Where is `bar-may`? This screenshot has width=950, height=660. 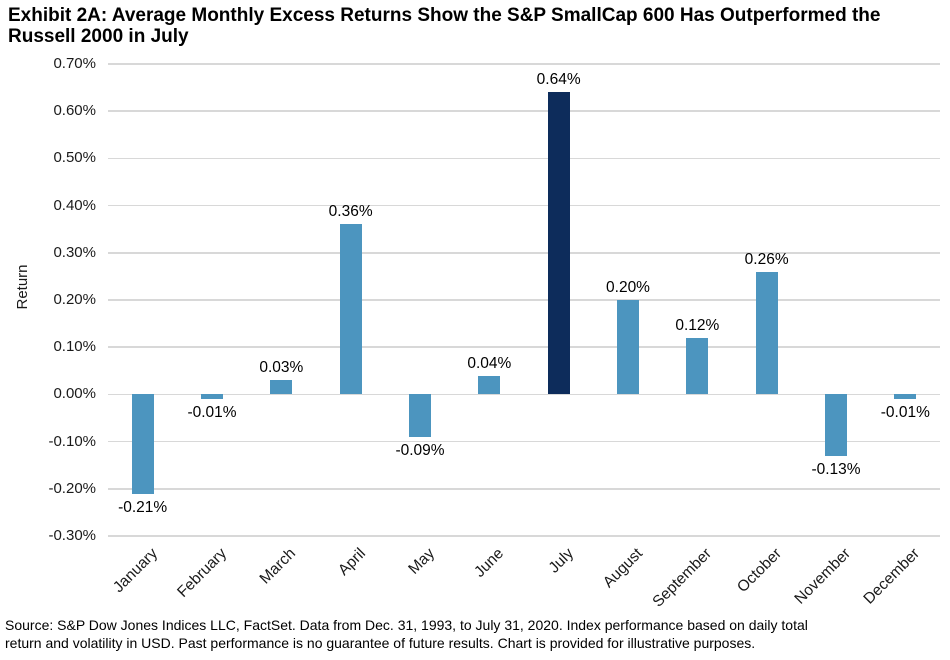 bar-may is located at coordinates (420, 415).